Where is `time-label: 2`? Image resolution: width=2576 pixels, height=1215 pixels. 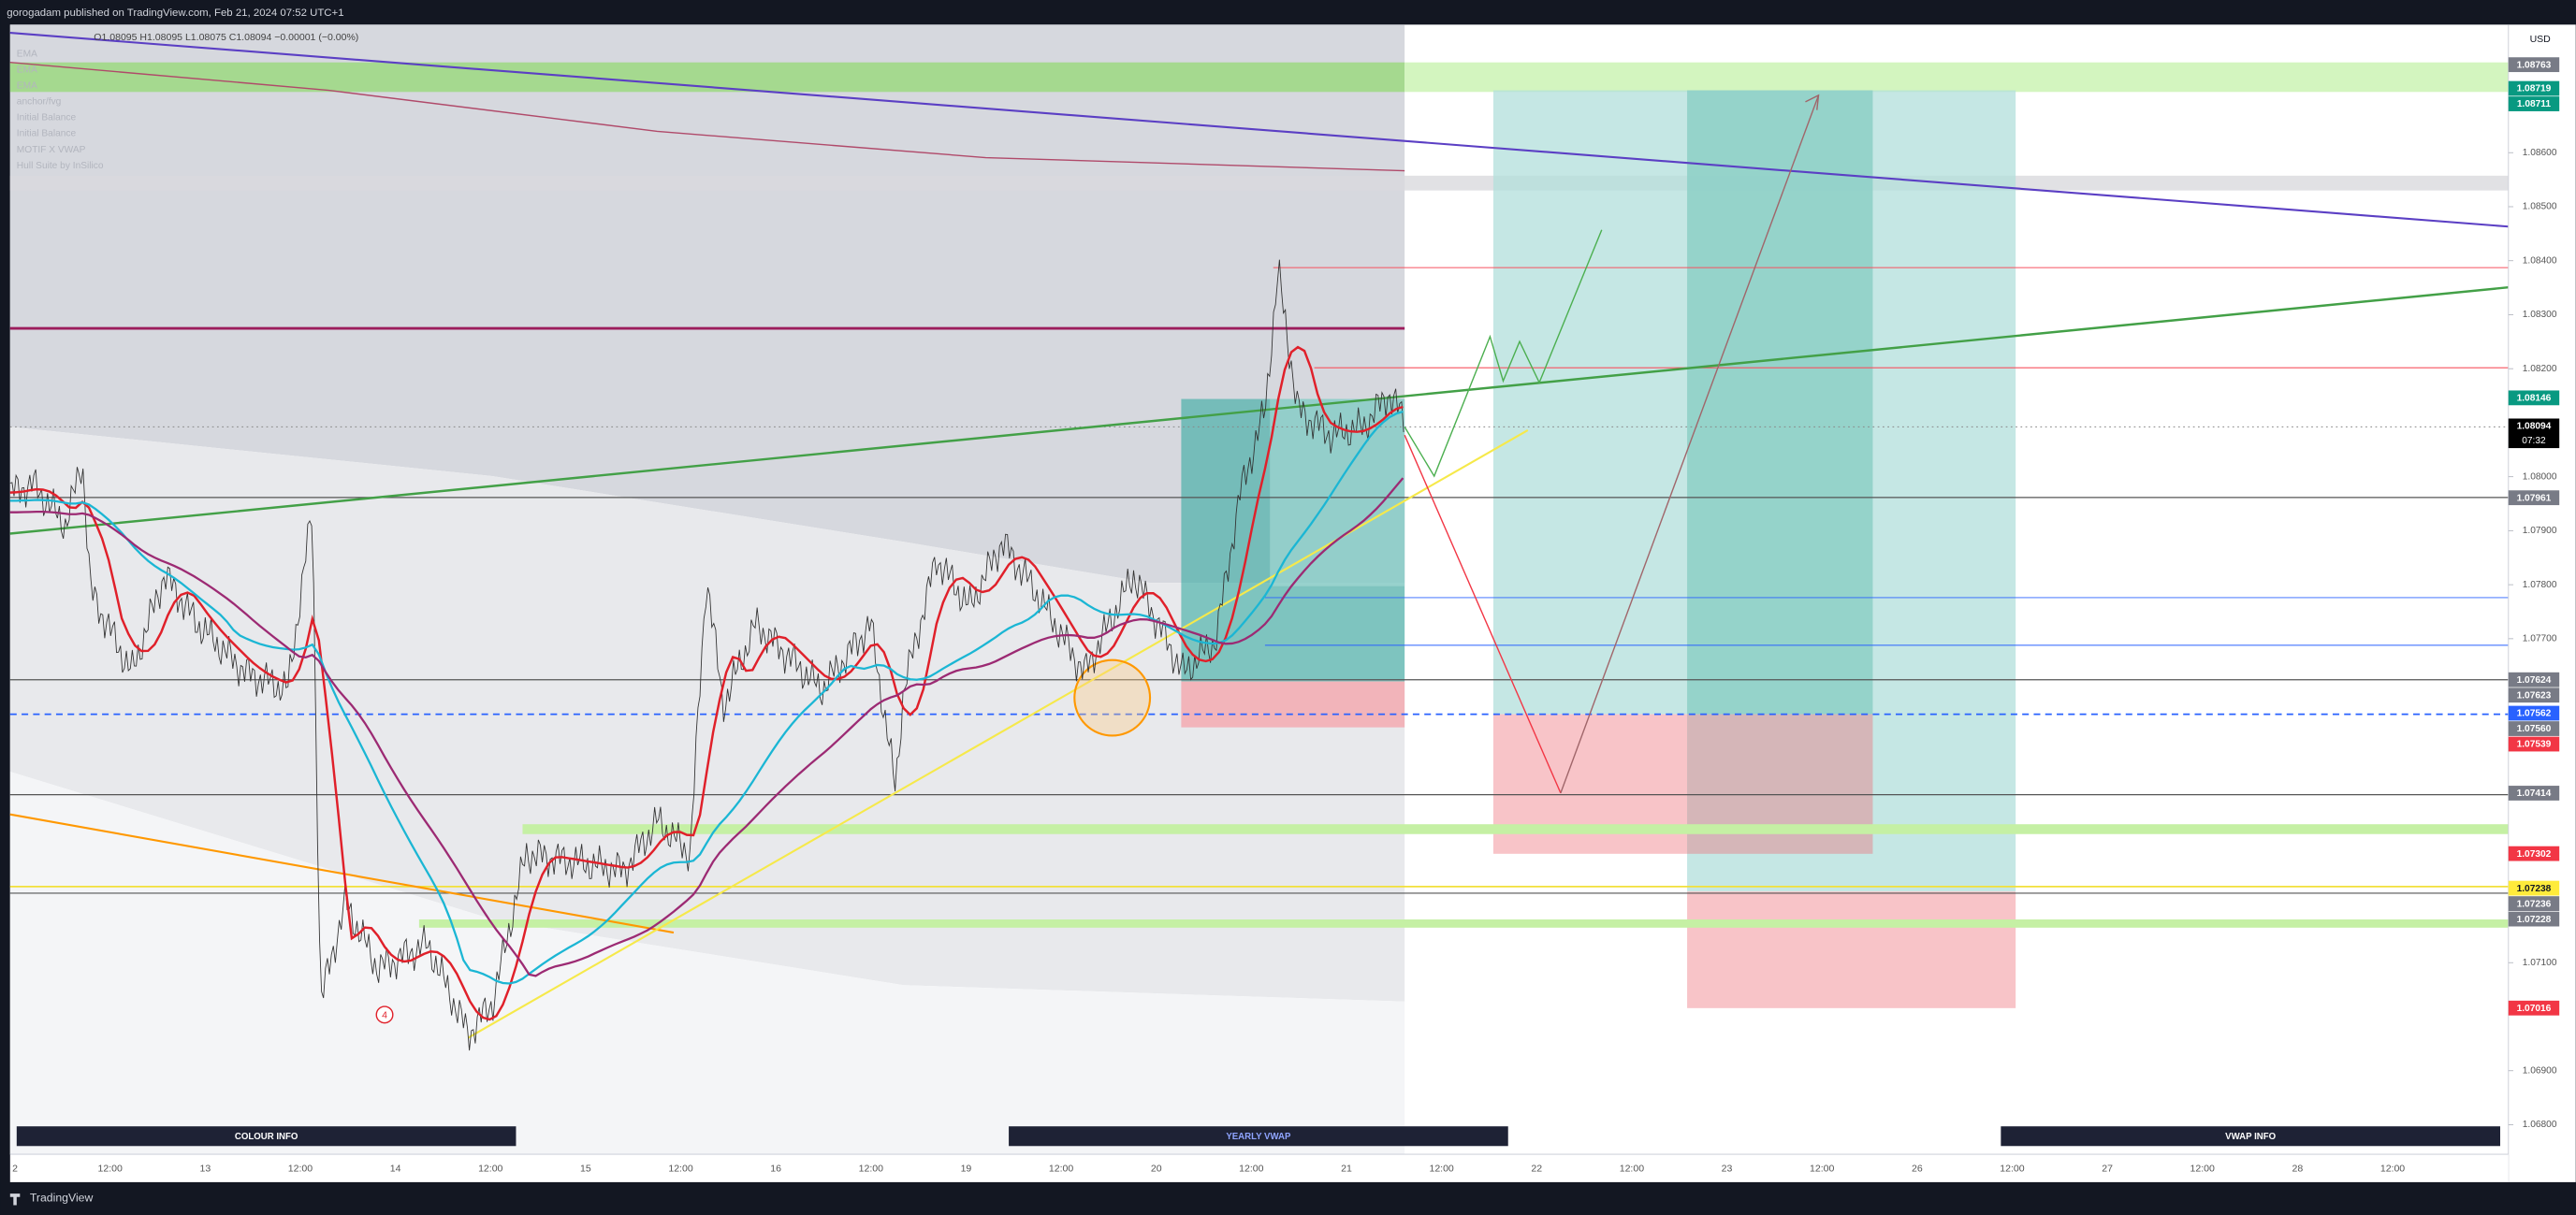
time-label: 2 is located at coordinates (15, 1169).